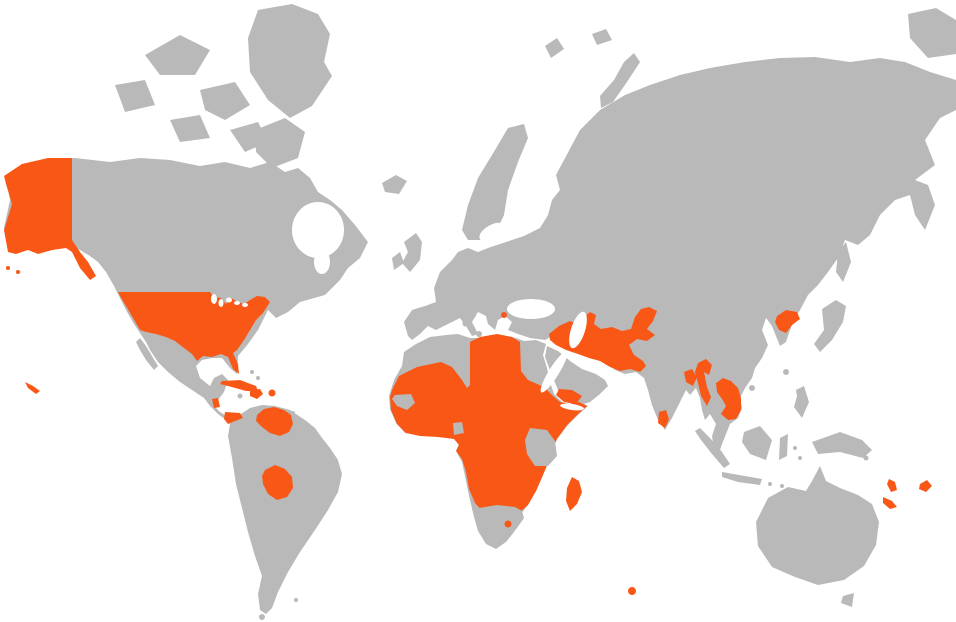 This screenshot has width=956, height=622. I want to click on region-falkland-islands, so click(296, 600).